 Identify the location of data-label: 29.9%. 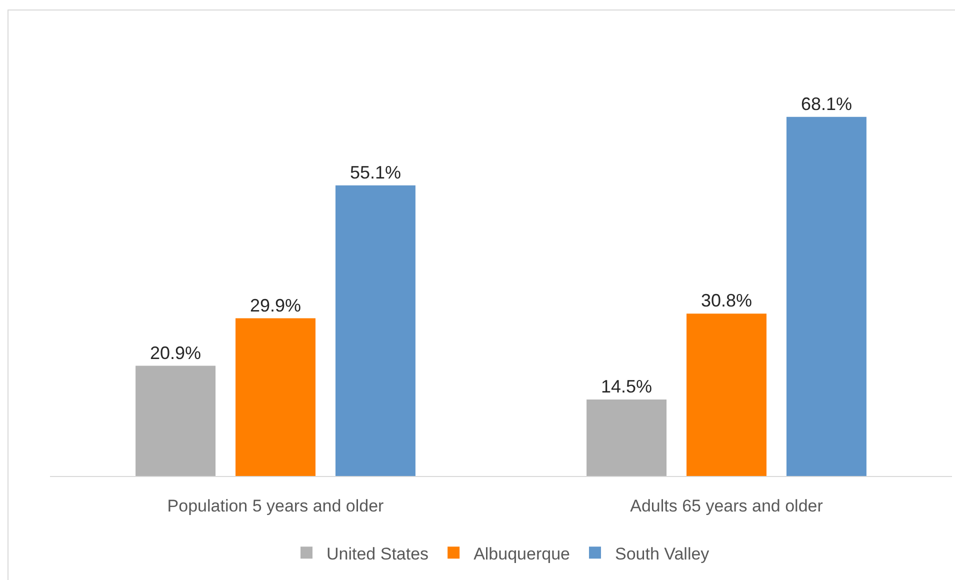
(276, 305).